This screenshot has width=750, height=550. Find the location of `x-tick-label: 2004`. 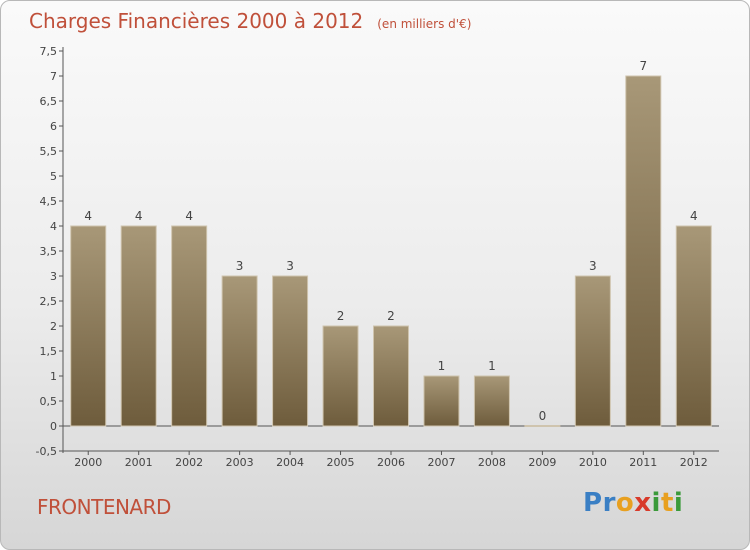

x-tick-label: 2004 is located at coordinates (290, 462).